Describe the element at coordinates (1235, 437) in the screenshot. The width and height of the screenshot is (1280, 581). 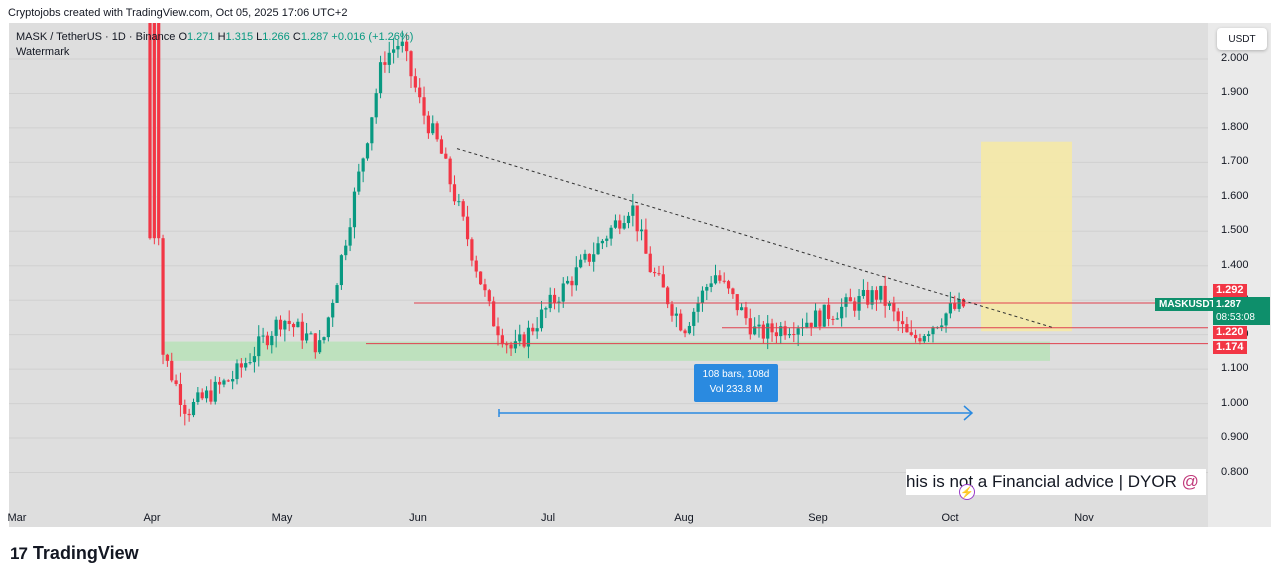
I see `y-tick-label: 0.900` at that location.